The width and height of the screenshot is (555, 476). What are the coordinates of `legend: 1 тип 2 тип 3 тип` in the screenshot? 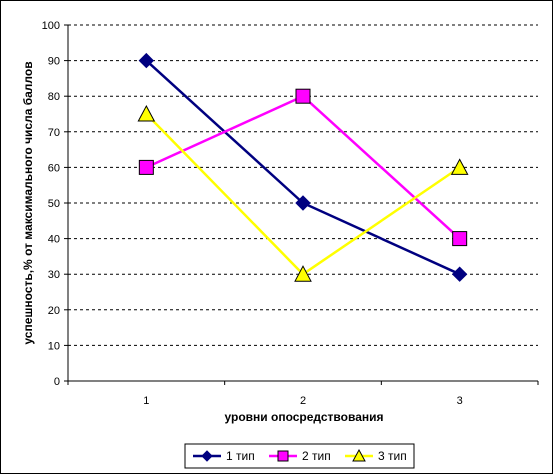 It's located at (299, 456).